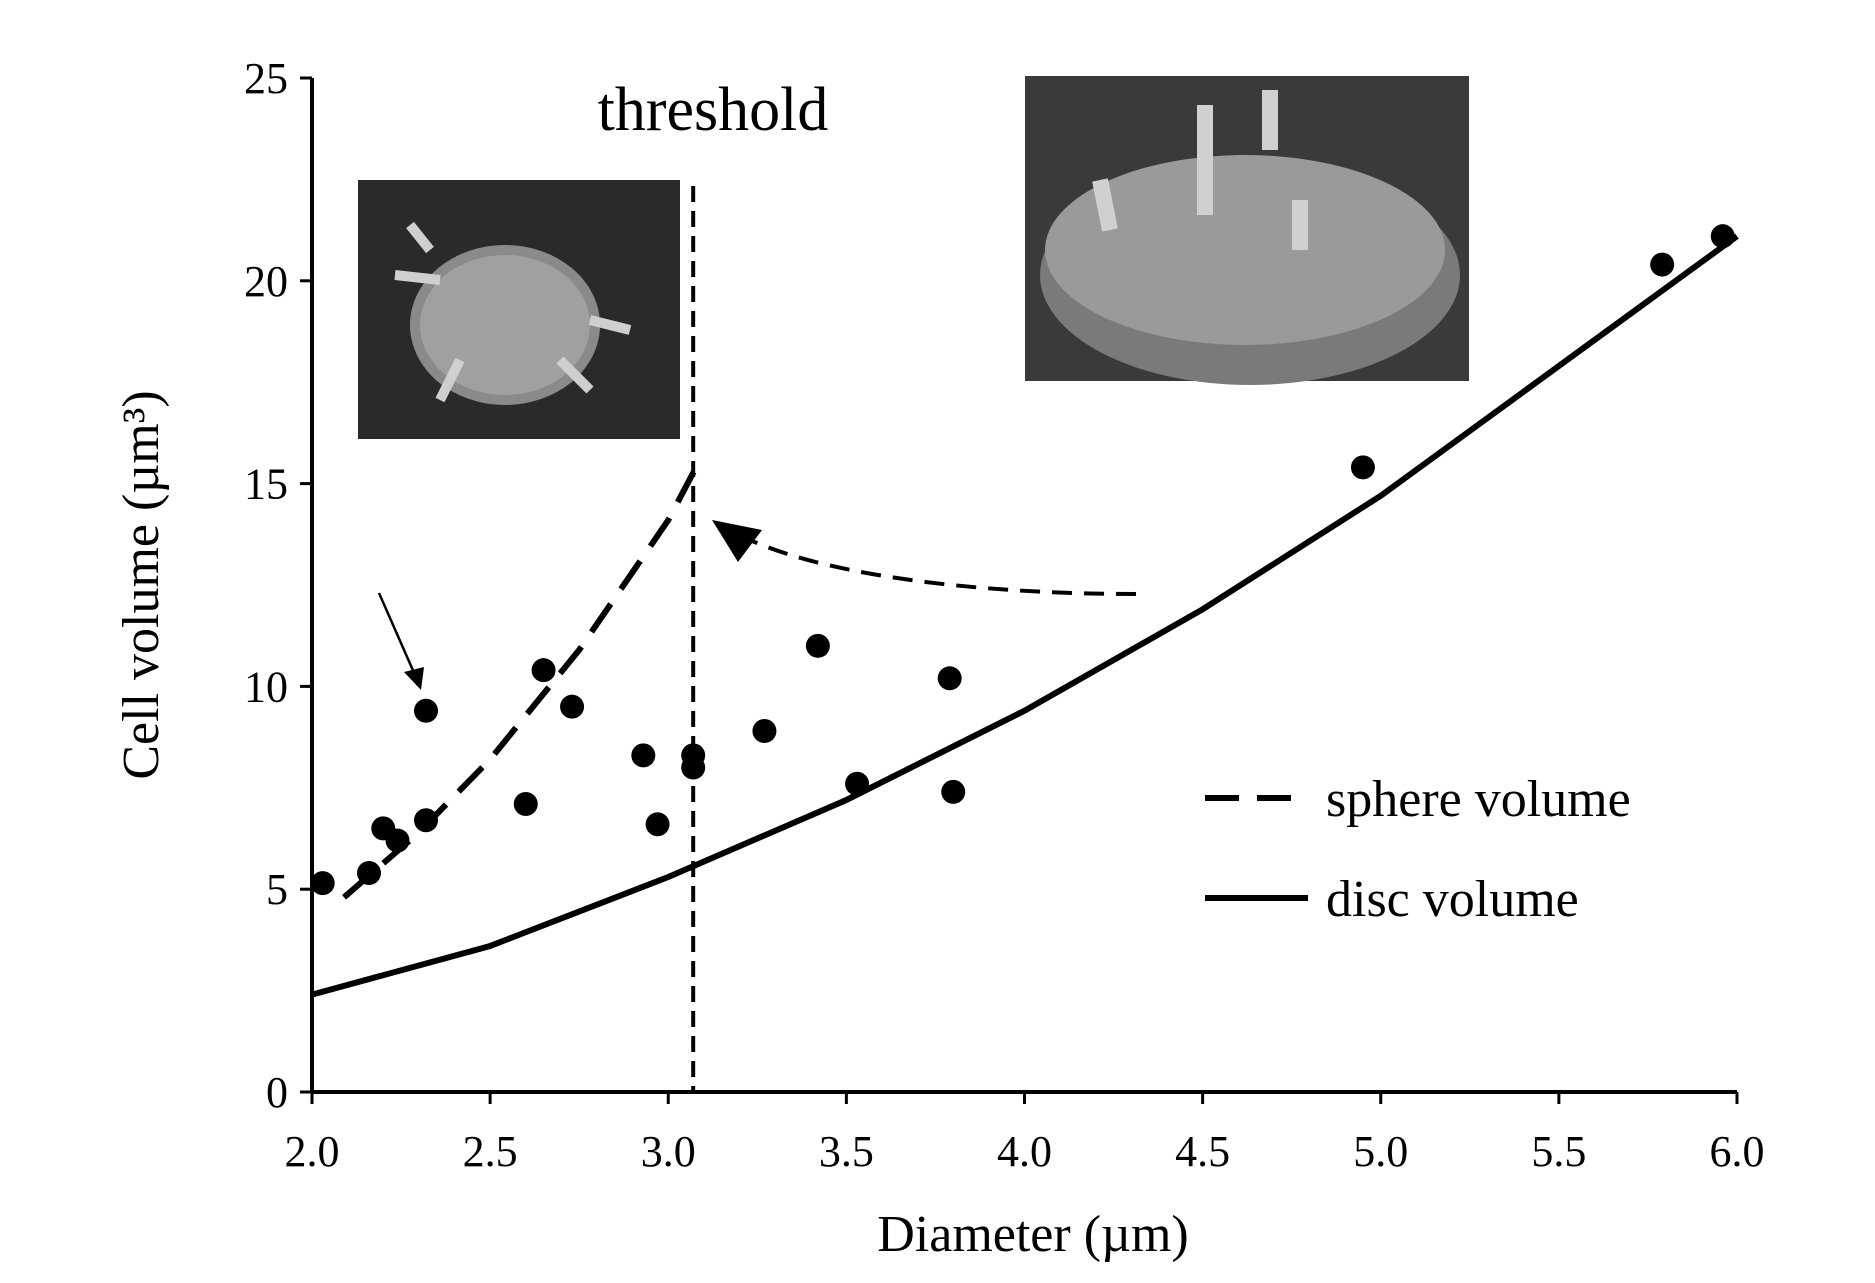 This screenshot has width=1875, height=1283. Describe the element at coordinates (1737, 1151) in the screenshot. I see `x-tick-label: 6.0` at that location.